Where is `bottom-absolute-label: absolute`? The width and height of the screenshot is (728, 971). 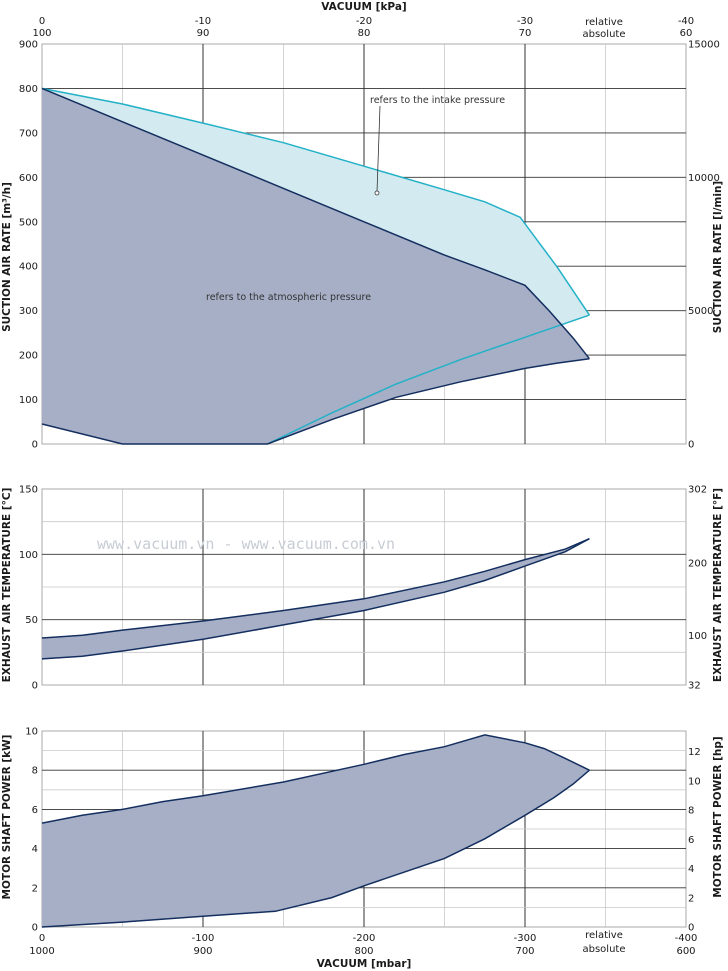 bottom-absolute-label: absolute is located at coordinates (604, 949).